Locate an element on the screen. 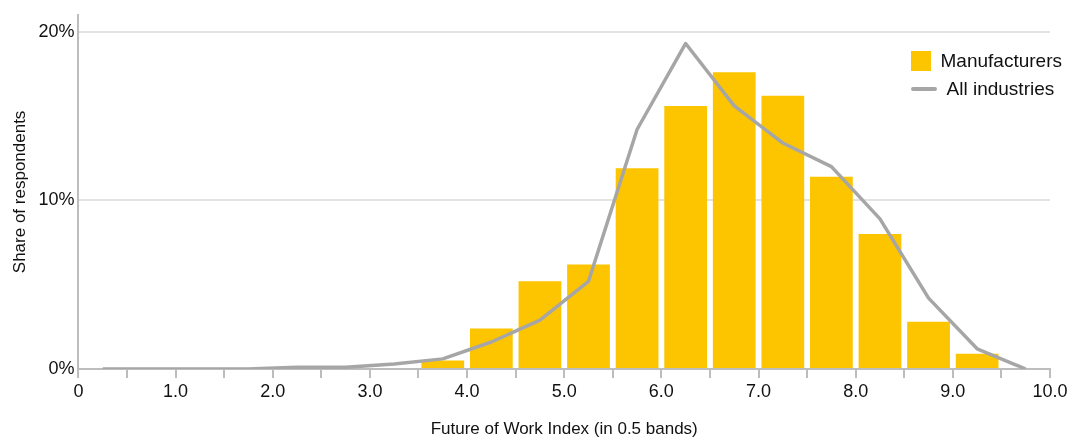 This screenshot has height=448, width=1078. x-tick-label: 10.0 is located at coordinates (1050, 390).